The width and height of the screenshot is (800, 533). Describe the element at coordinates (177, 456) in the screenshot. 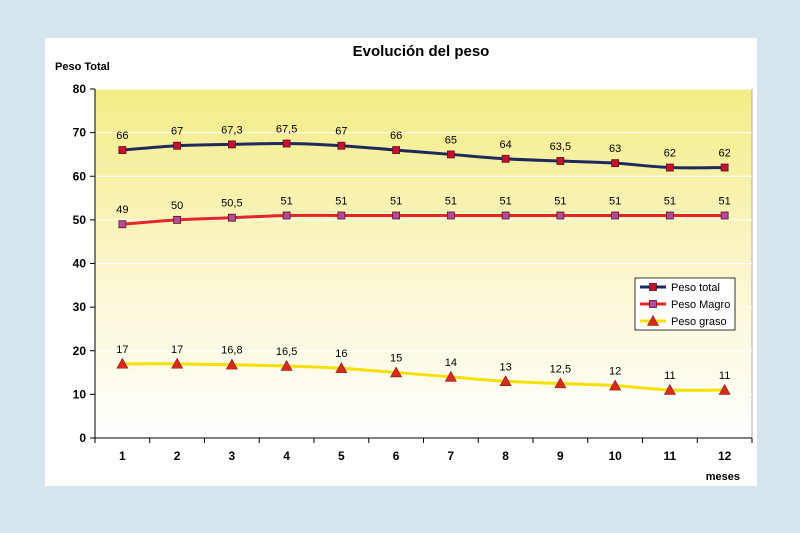

I see `x-tick-label: 2` at that location.